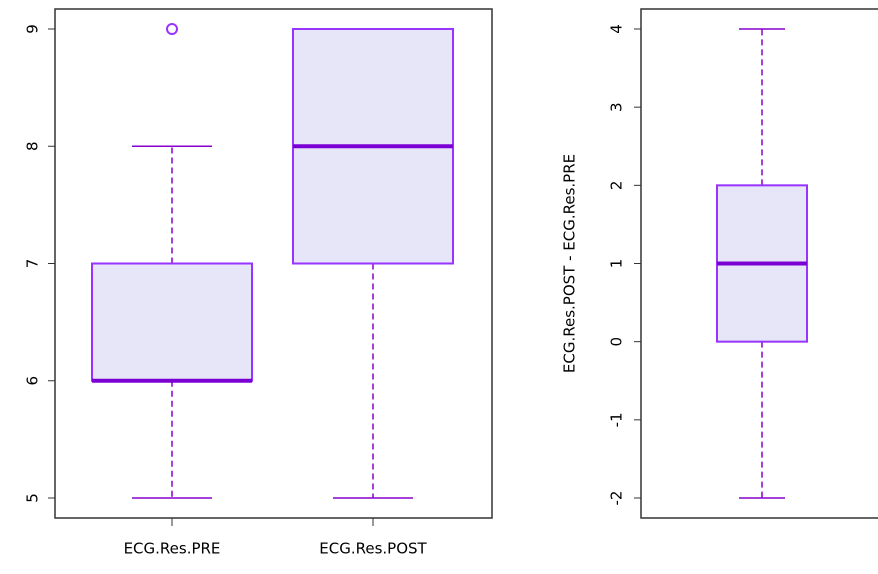 This screenshot has height=574, width=878. I want to click on y-tick-label: 9, so click(33, 29).